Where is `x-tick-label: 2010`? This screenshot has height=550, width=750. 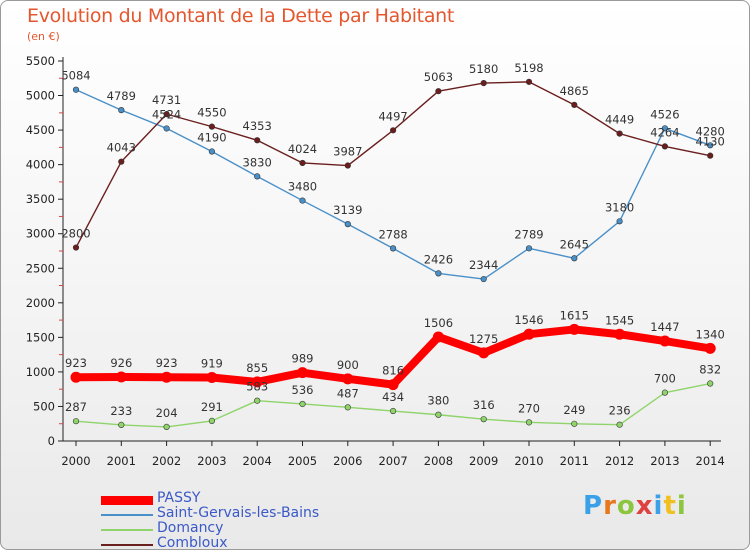 x-tick-label: 2010 is located at coordinates (528, 461).